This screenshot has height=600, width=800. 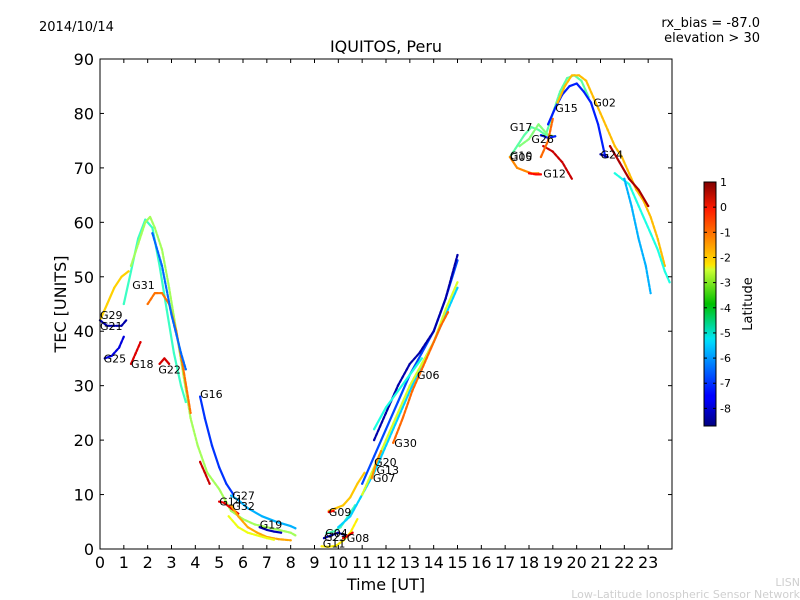 I want to click on sat-label-g08: G08, so click(x=358, y=538).